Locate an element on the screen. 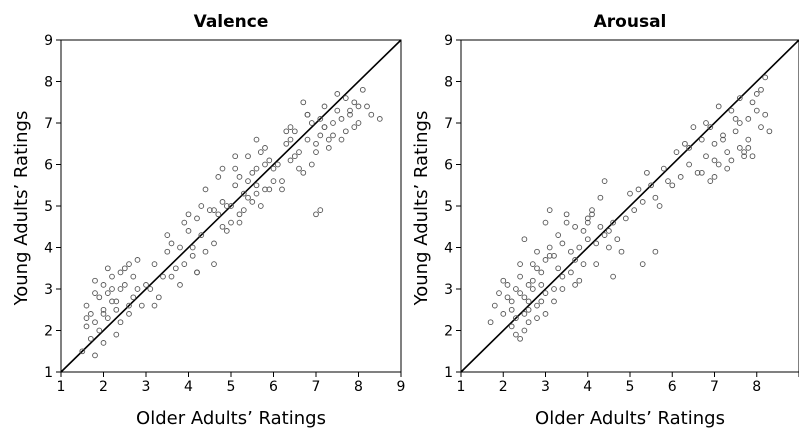  y-tick-label: 8 is located at coordinates (48, 83).